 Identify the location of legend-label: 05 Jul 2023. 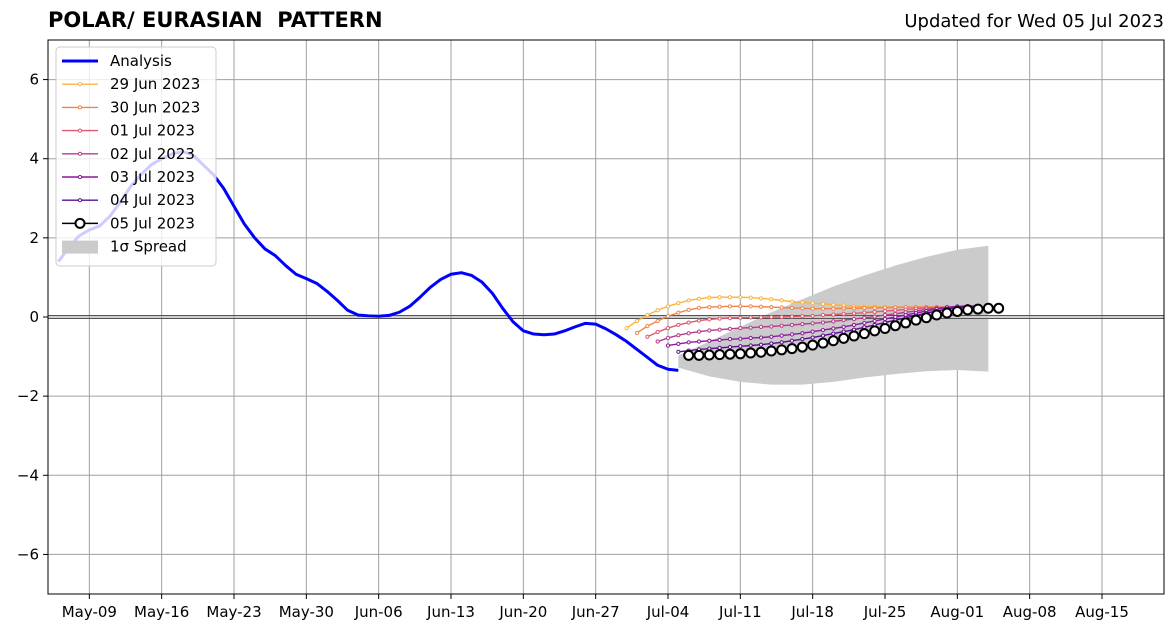
(152, 223).